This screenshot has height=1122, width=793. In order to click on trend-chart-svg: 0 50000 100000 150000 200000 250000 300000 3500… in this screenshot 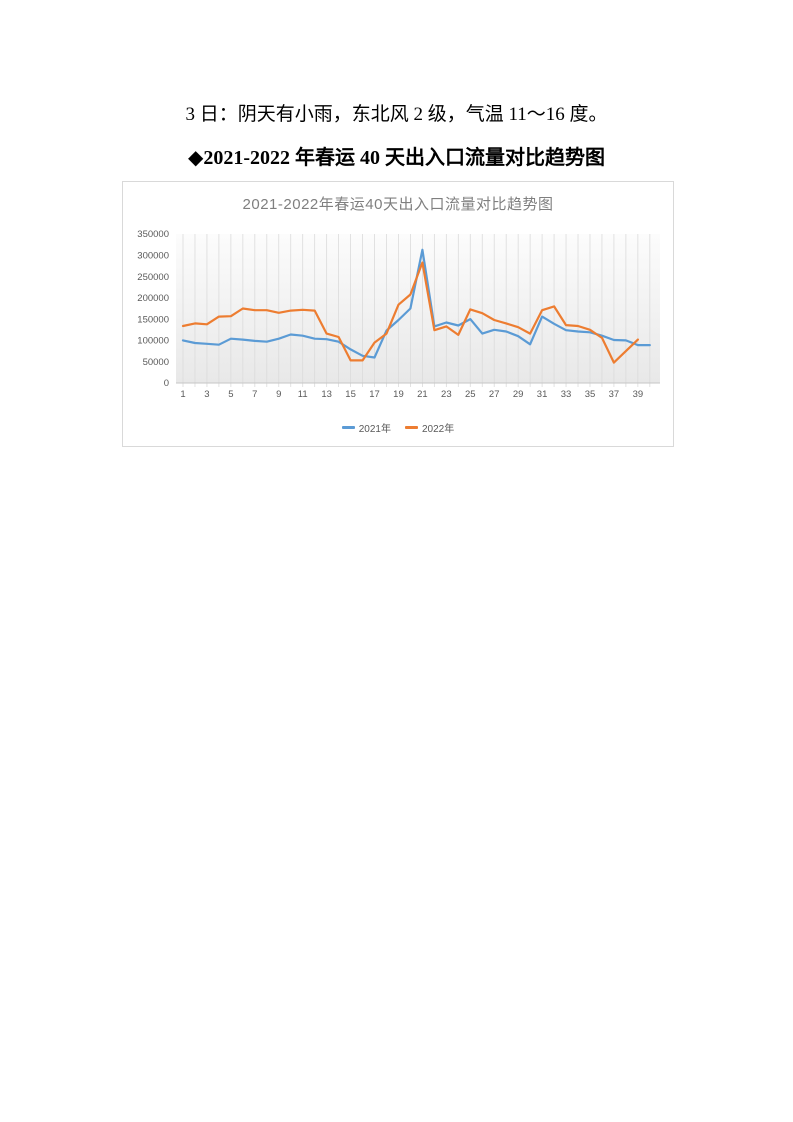, I will do `click(398, 314)`.